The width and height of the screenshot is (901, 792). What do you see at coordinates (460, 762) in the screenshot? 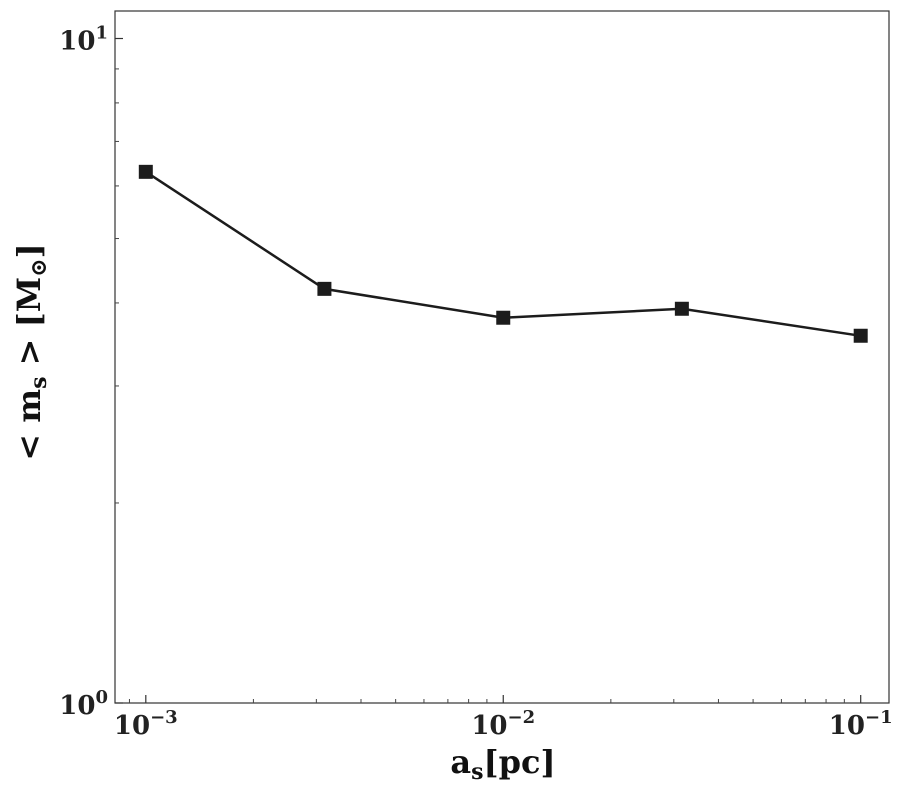
I see `x-axis-label-base: a` at bounding box center [460, 762].